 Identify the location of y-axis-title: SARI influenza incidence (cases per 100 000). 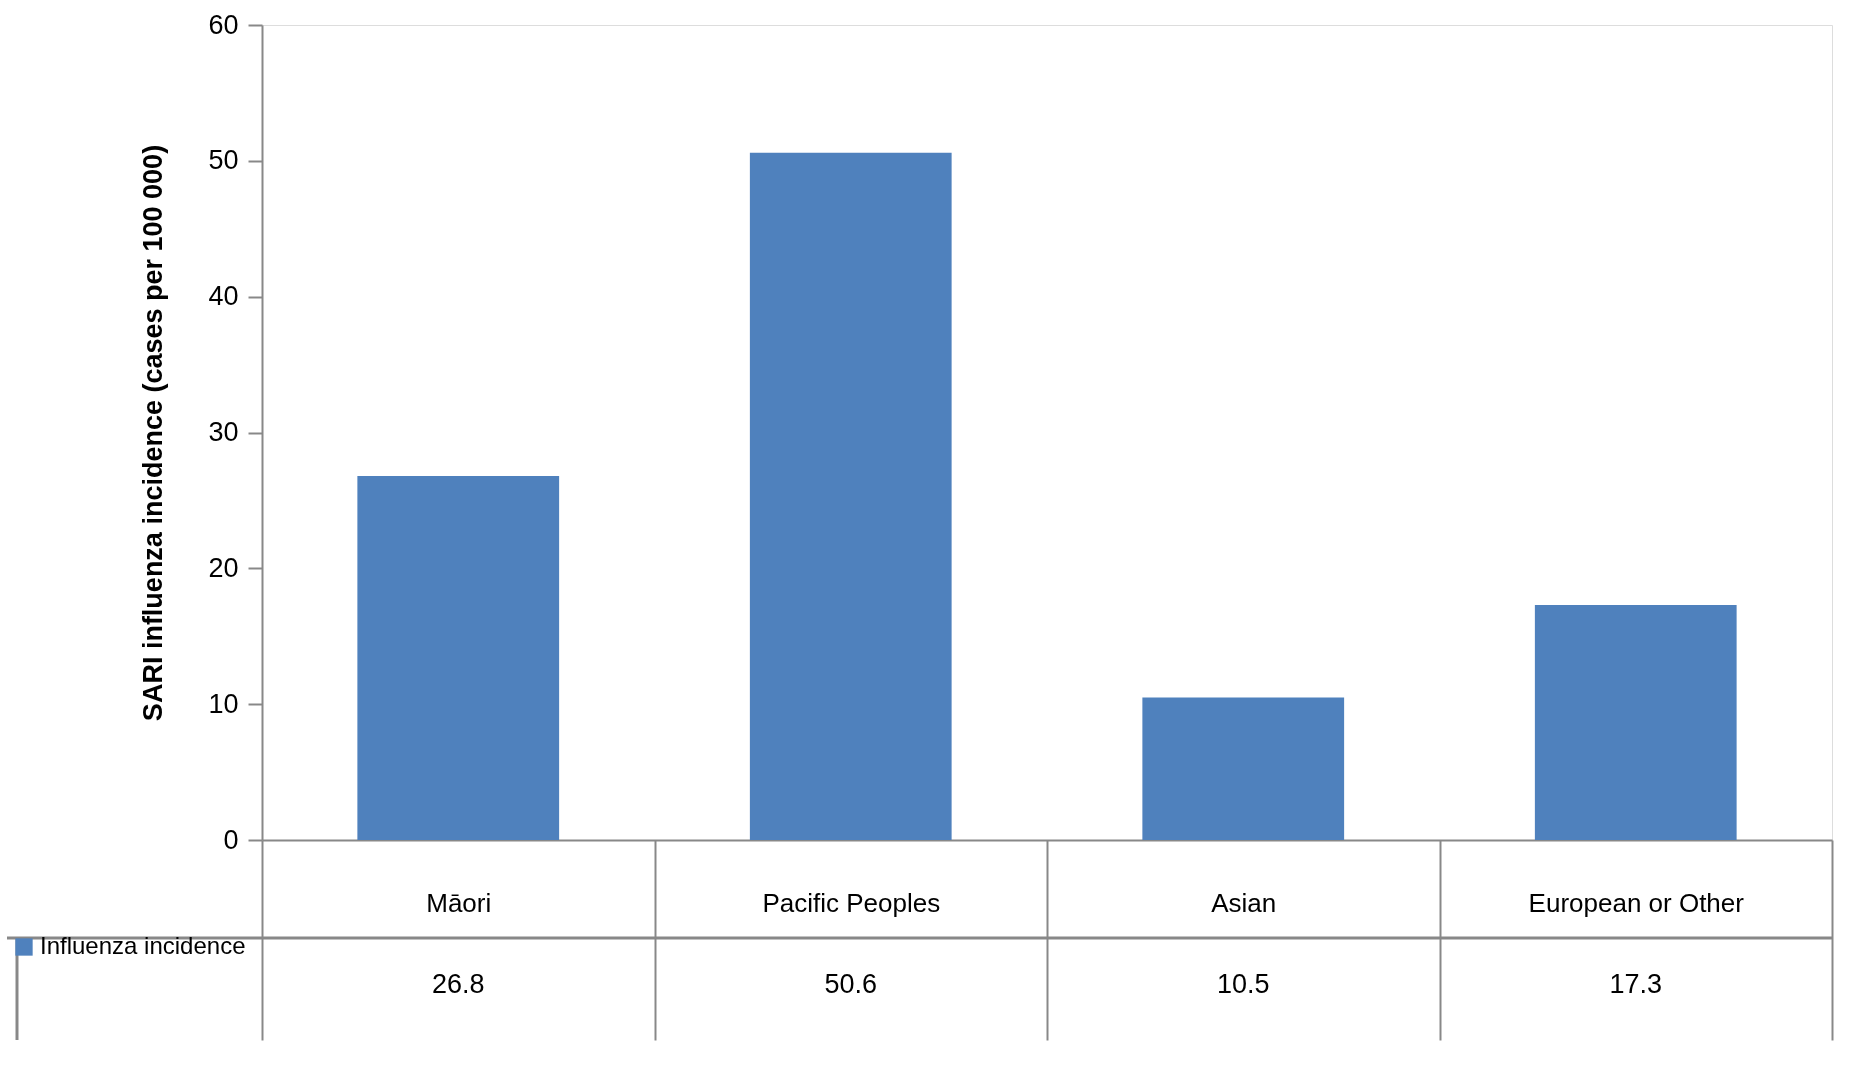
(153, 433).